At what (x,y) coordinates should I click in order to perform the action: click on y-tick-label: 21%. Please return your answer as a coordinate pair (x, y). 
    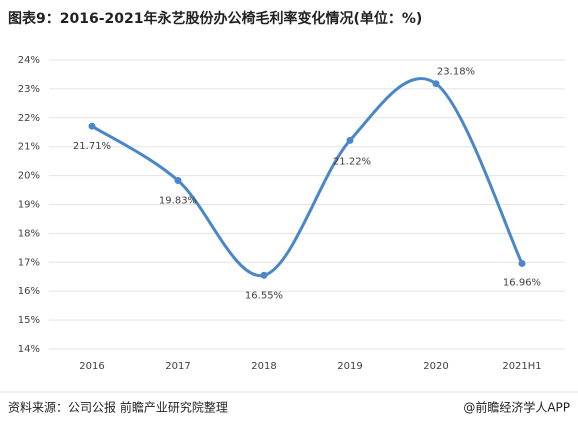
    Looking at the image, I should click on (29, 147).